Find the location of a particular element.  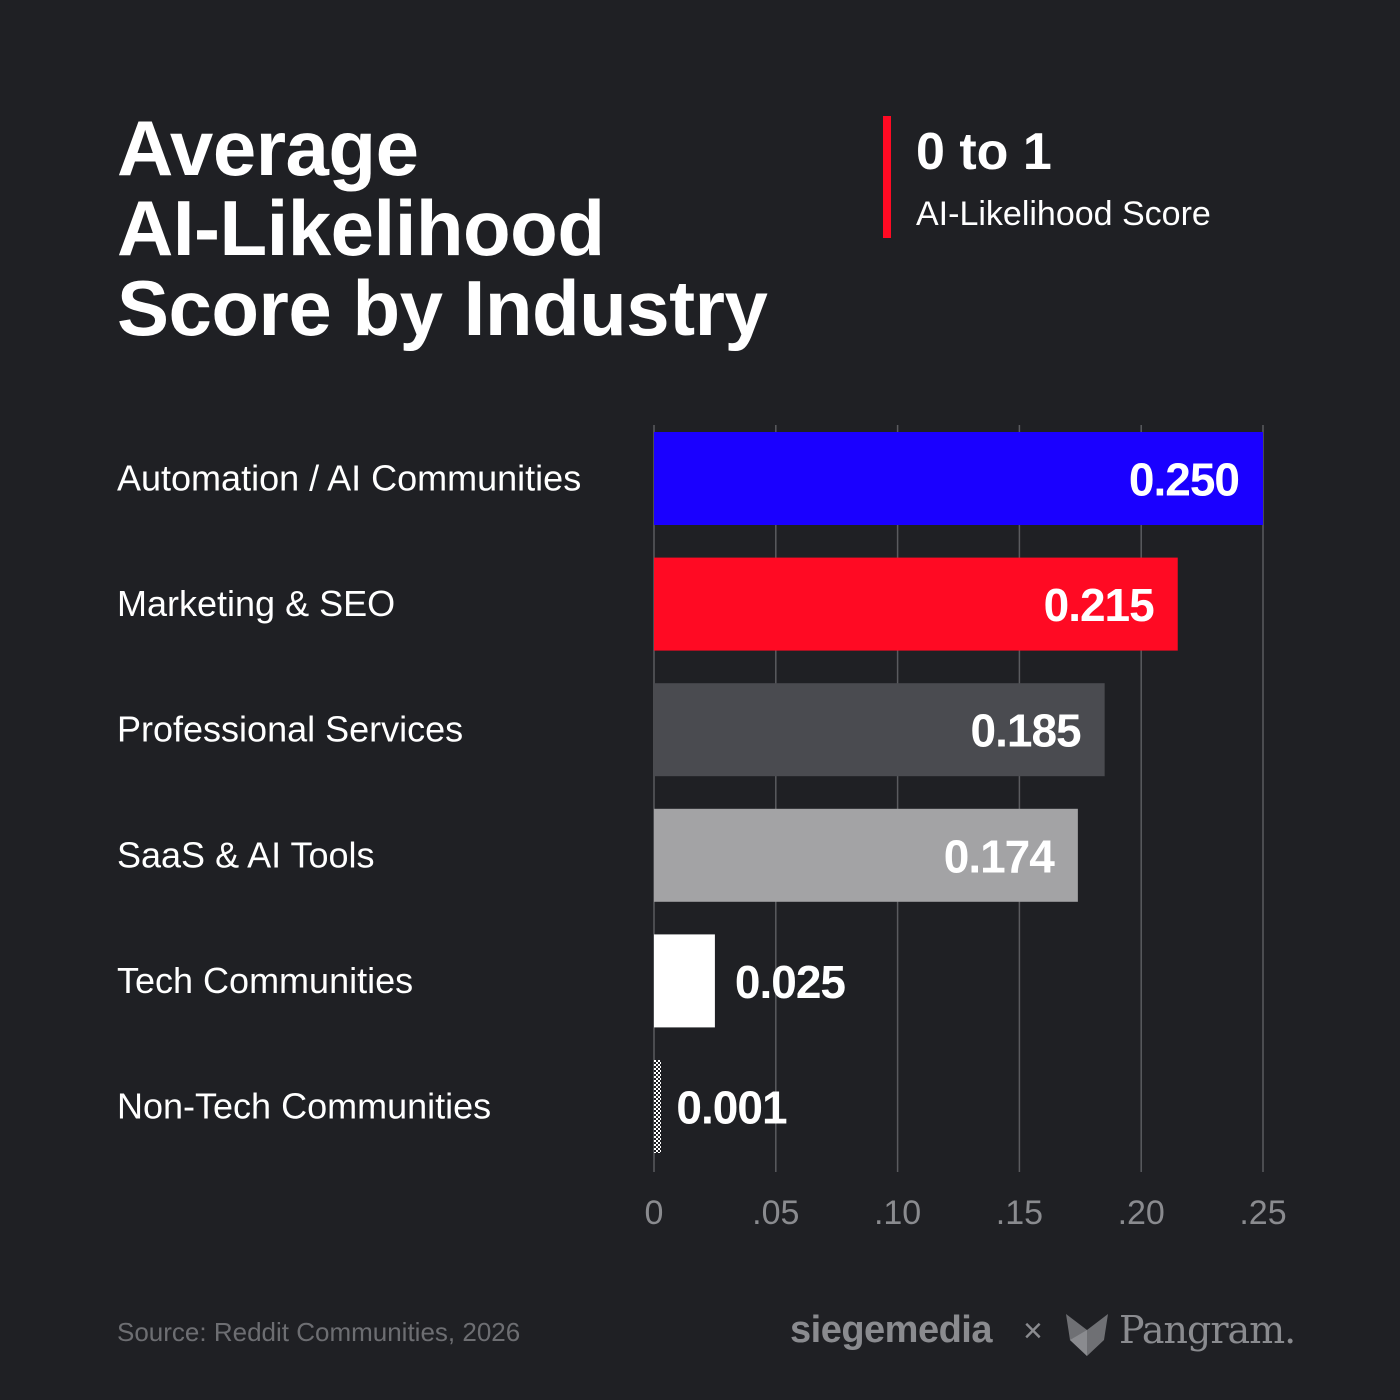

source-note: Source: Reddit Communities, 2026 is located at coordinates (319, 1332).